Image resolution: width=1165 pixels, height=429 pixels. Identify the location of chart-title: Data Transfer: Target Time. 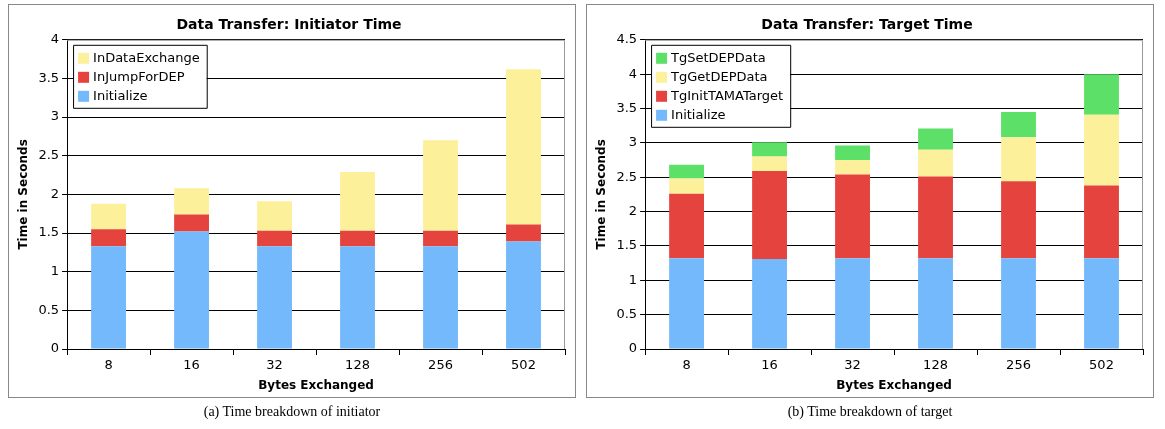
(867, 24).